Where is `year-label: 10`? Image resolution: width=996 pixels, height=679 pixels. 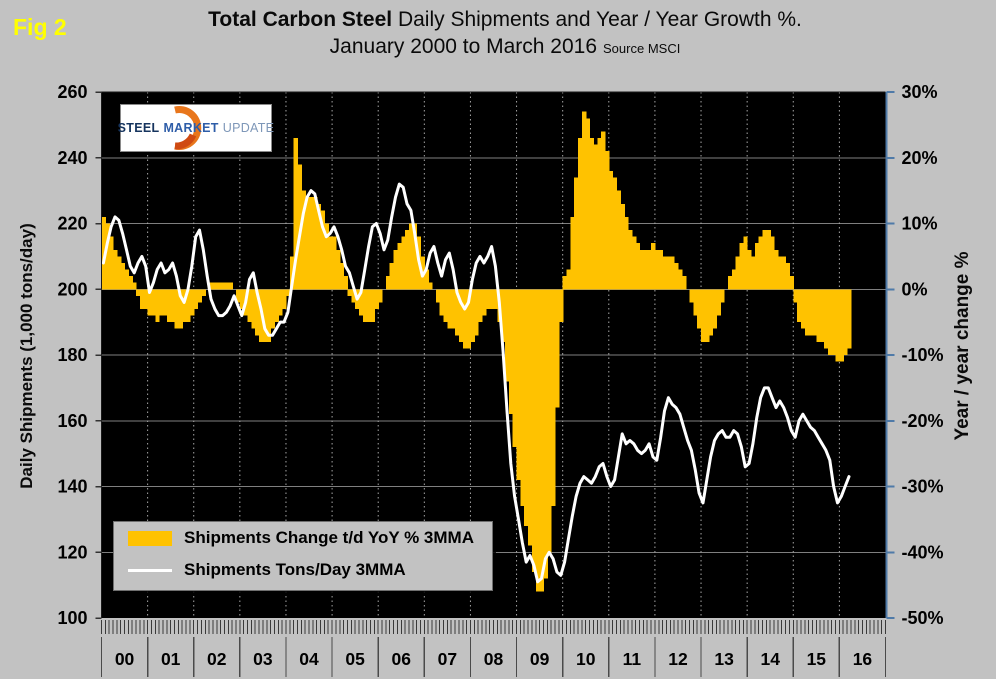
year-label: 10 is located at coordinates (586, 659).